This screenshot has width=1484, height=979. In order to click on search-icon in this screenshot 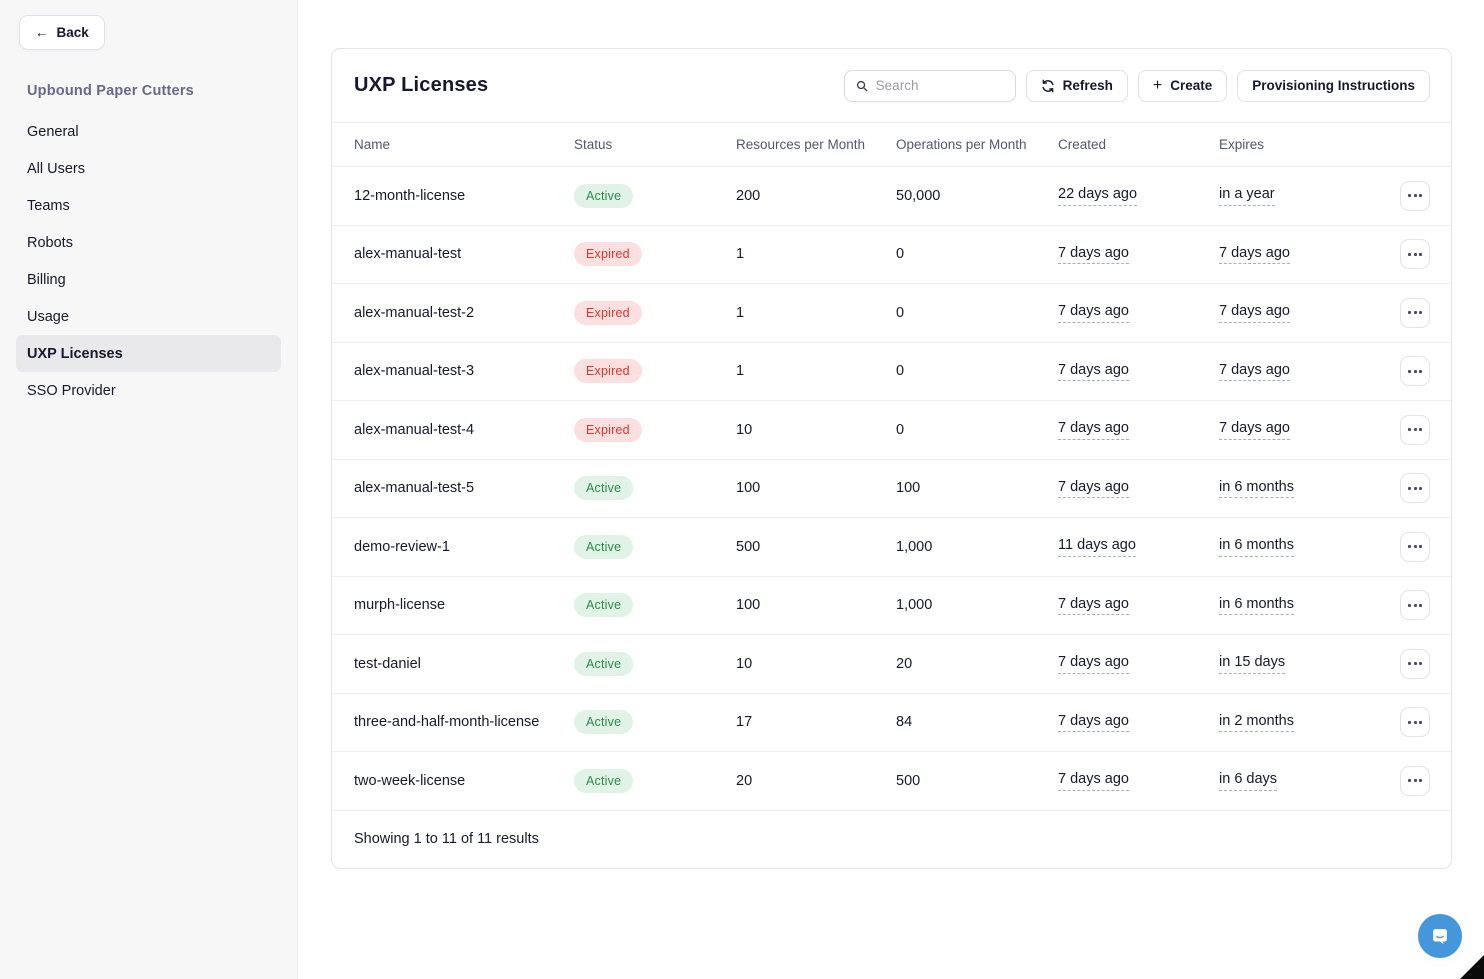, I will do `click(861, 85)`.